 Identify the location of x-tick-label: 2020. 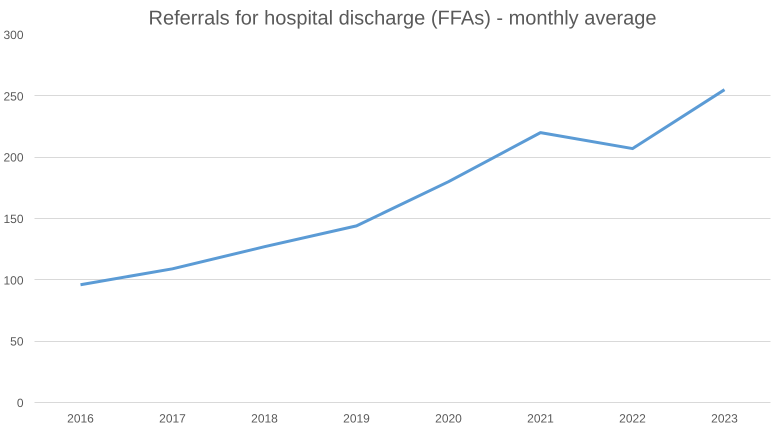
(448, 419).